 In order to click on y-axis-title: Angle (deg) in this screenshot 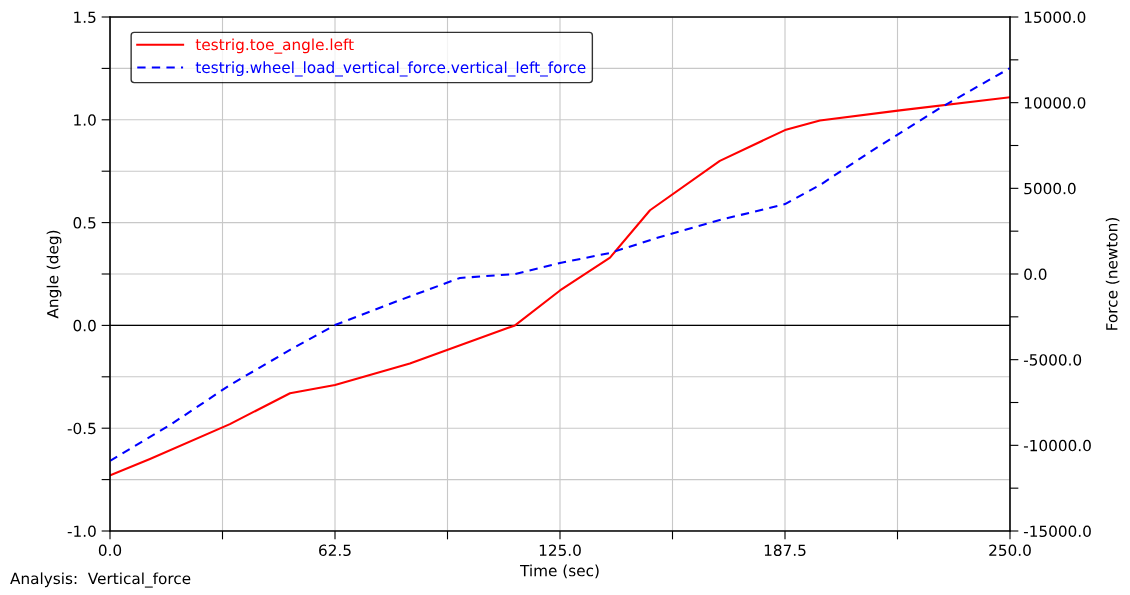, I will do `click(54, 274)`.